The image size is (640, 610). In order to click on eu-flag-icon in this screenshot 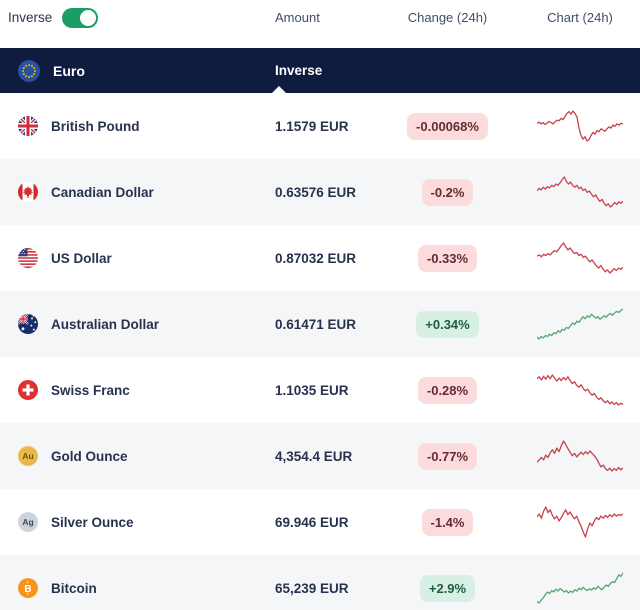, I will do `click(29, 70)`.